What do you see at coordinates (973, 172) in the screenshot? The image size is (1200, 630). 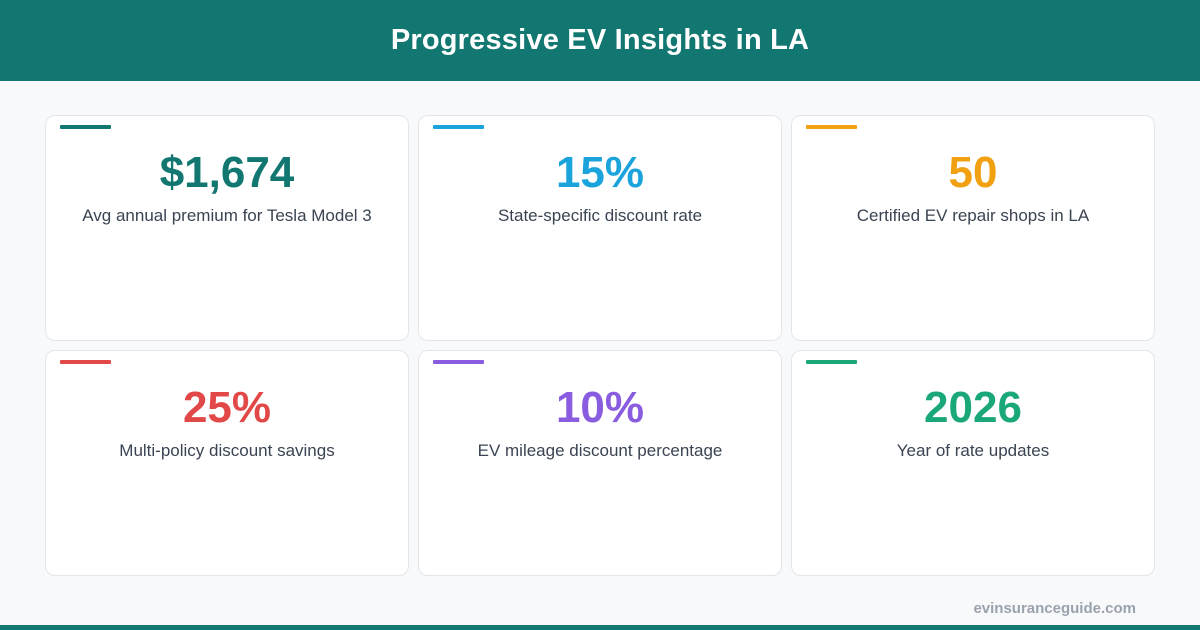 I see `stat-value: 50` at bounding box center [973, 172].